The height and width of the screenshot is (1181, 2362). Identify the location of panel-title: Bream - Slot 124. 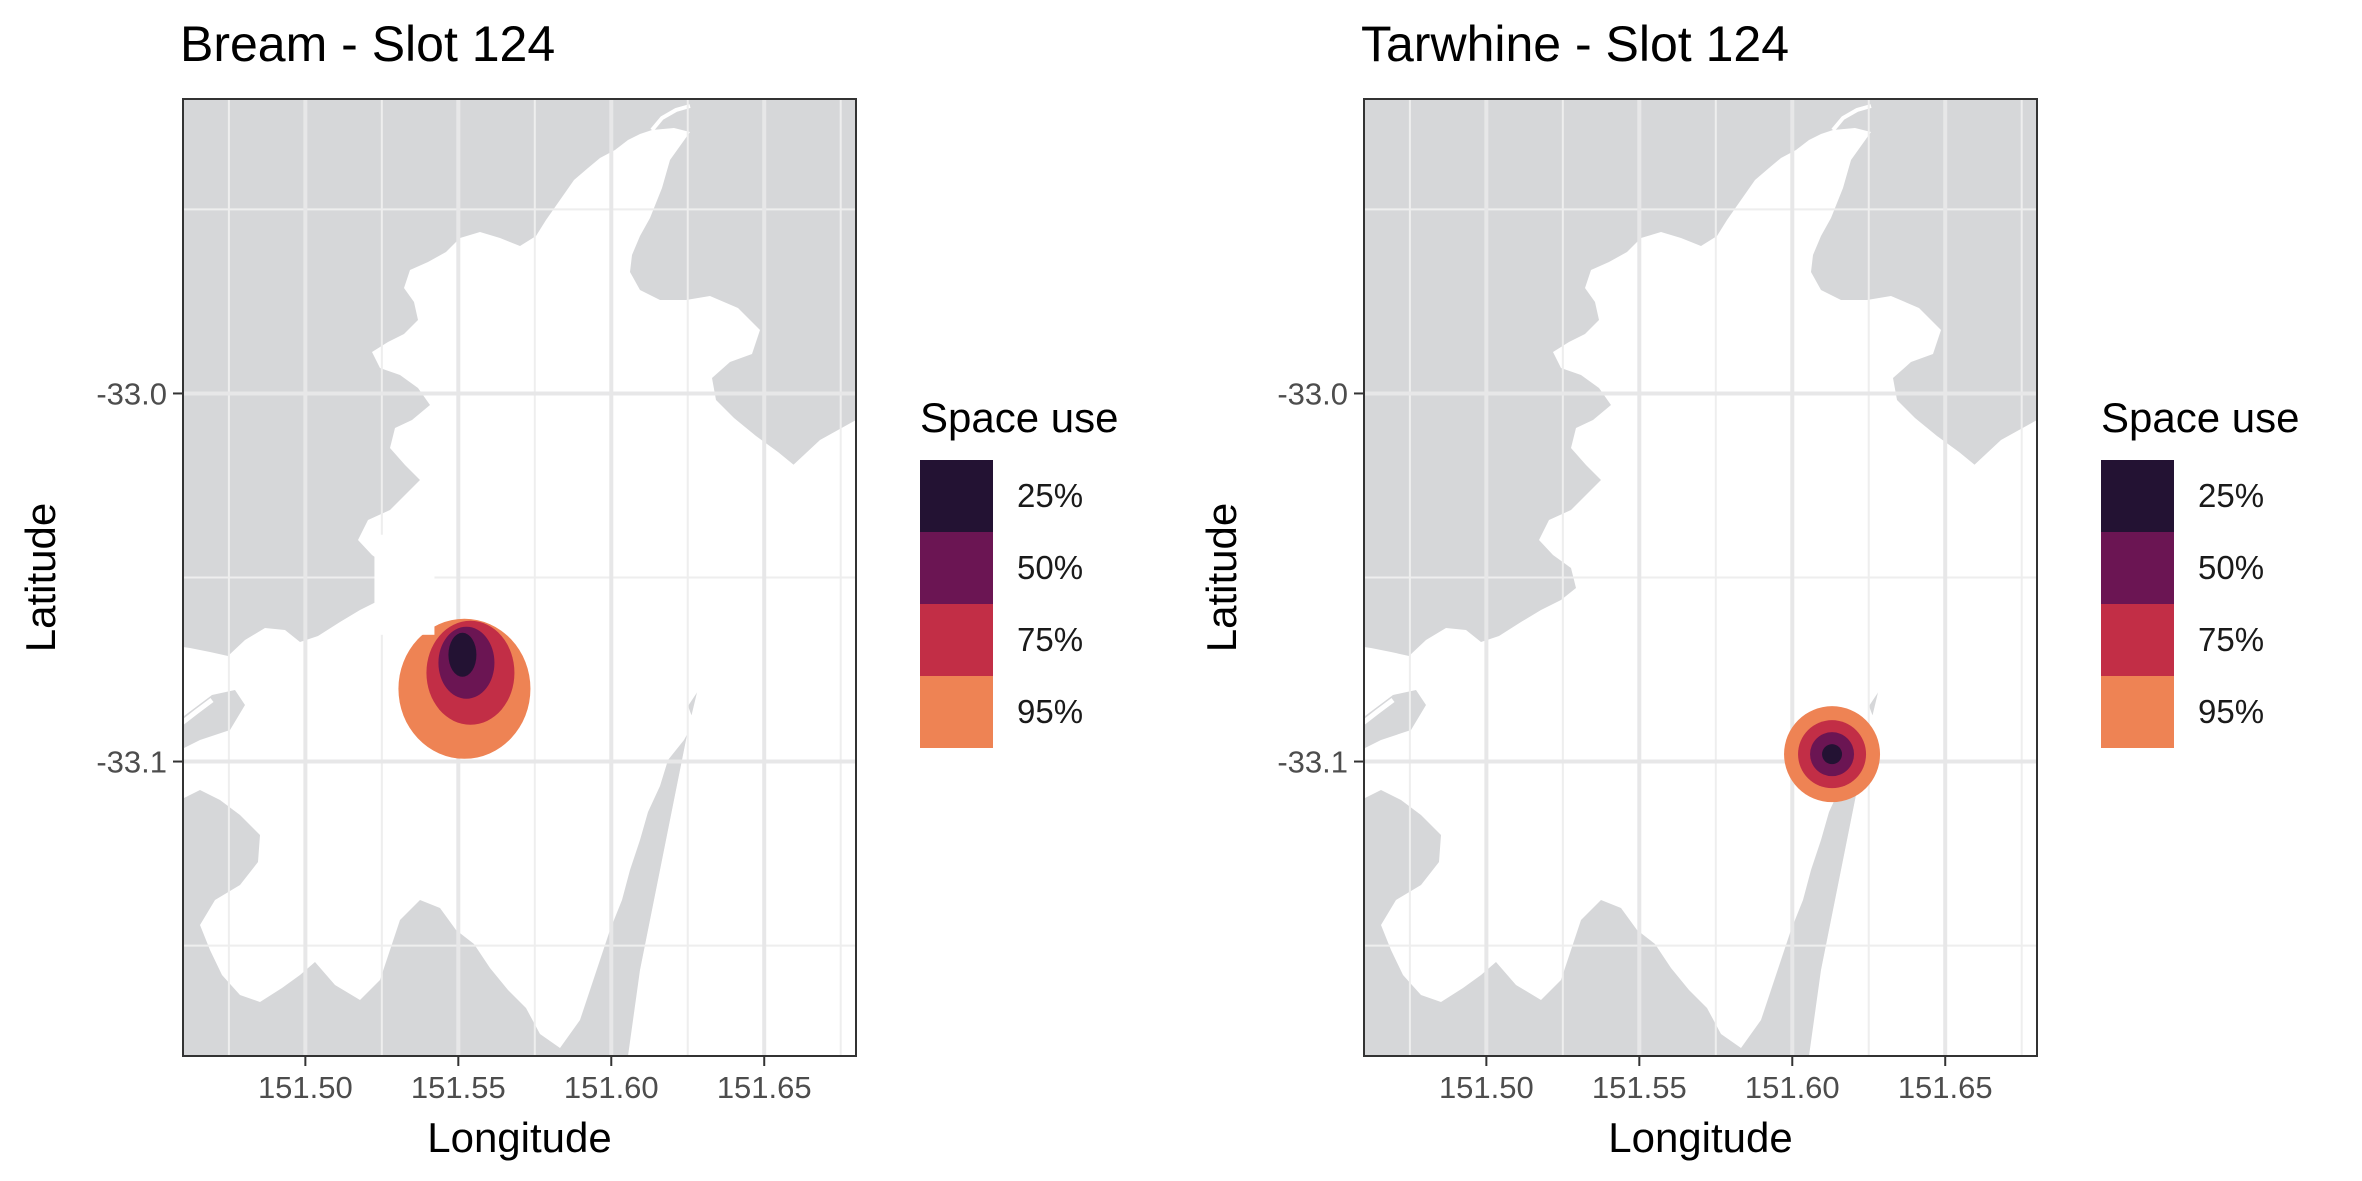
(368, 44).